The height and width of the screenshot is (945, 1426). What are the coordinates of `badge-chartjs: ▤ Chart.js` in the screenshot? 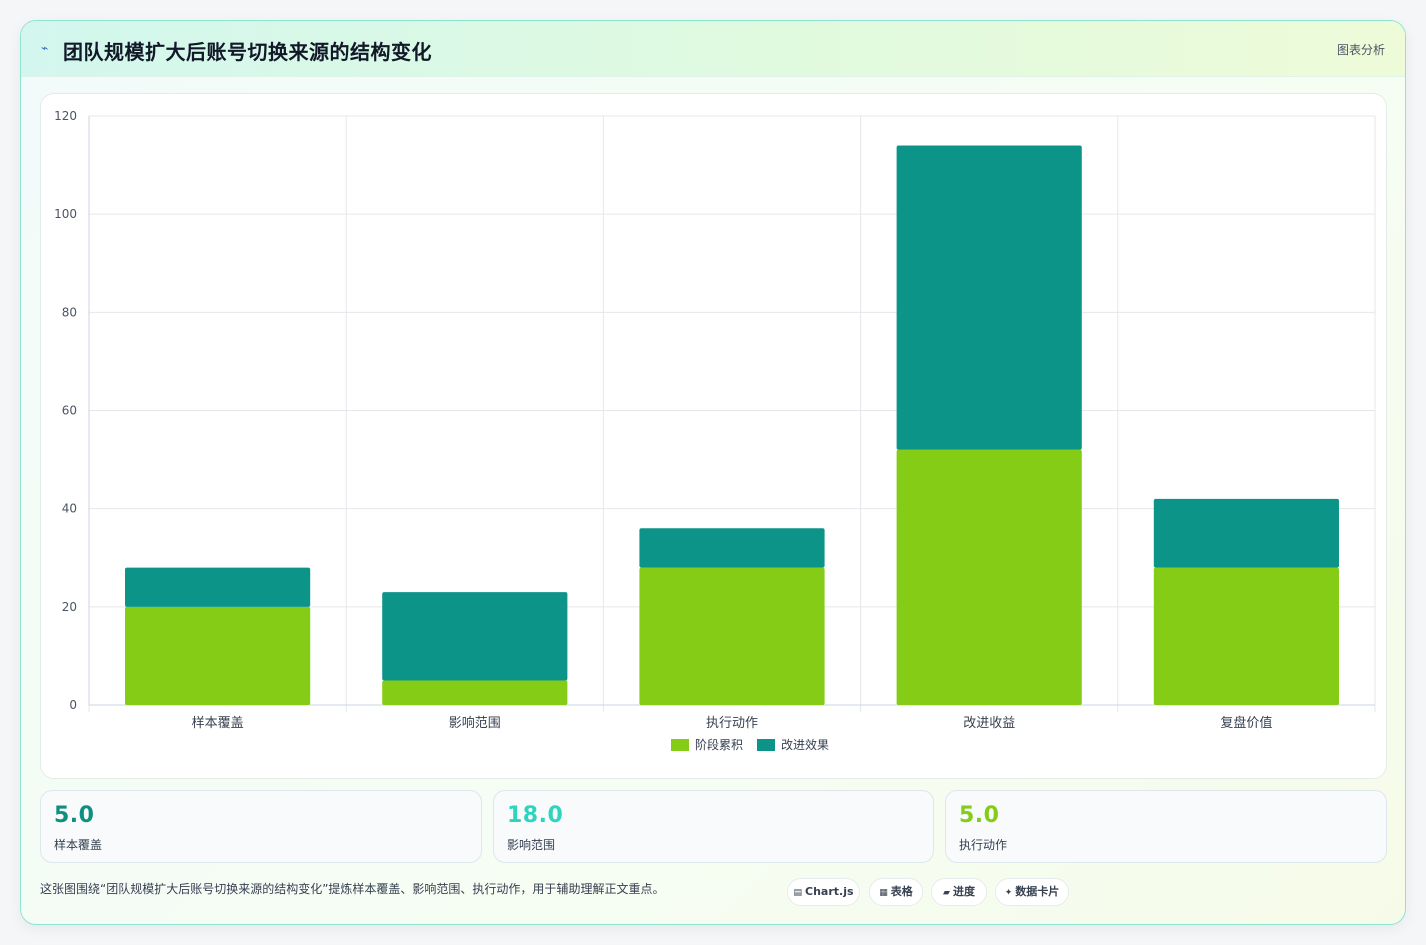 It's located at (823, 892).